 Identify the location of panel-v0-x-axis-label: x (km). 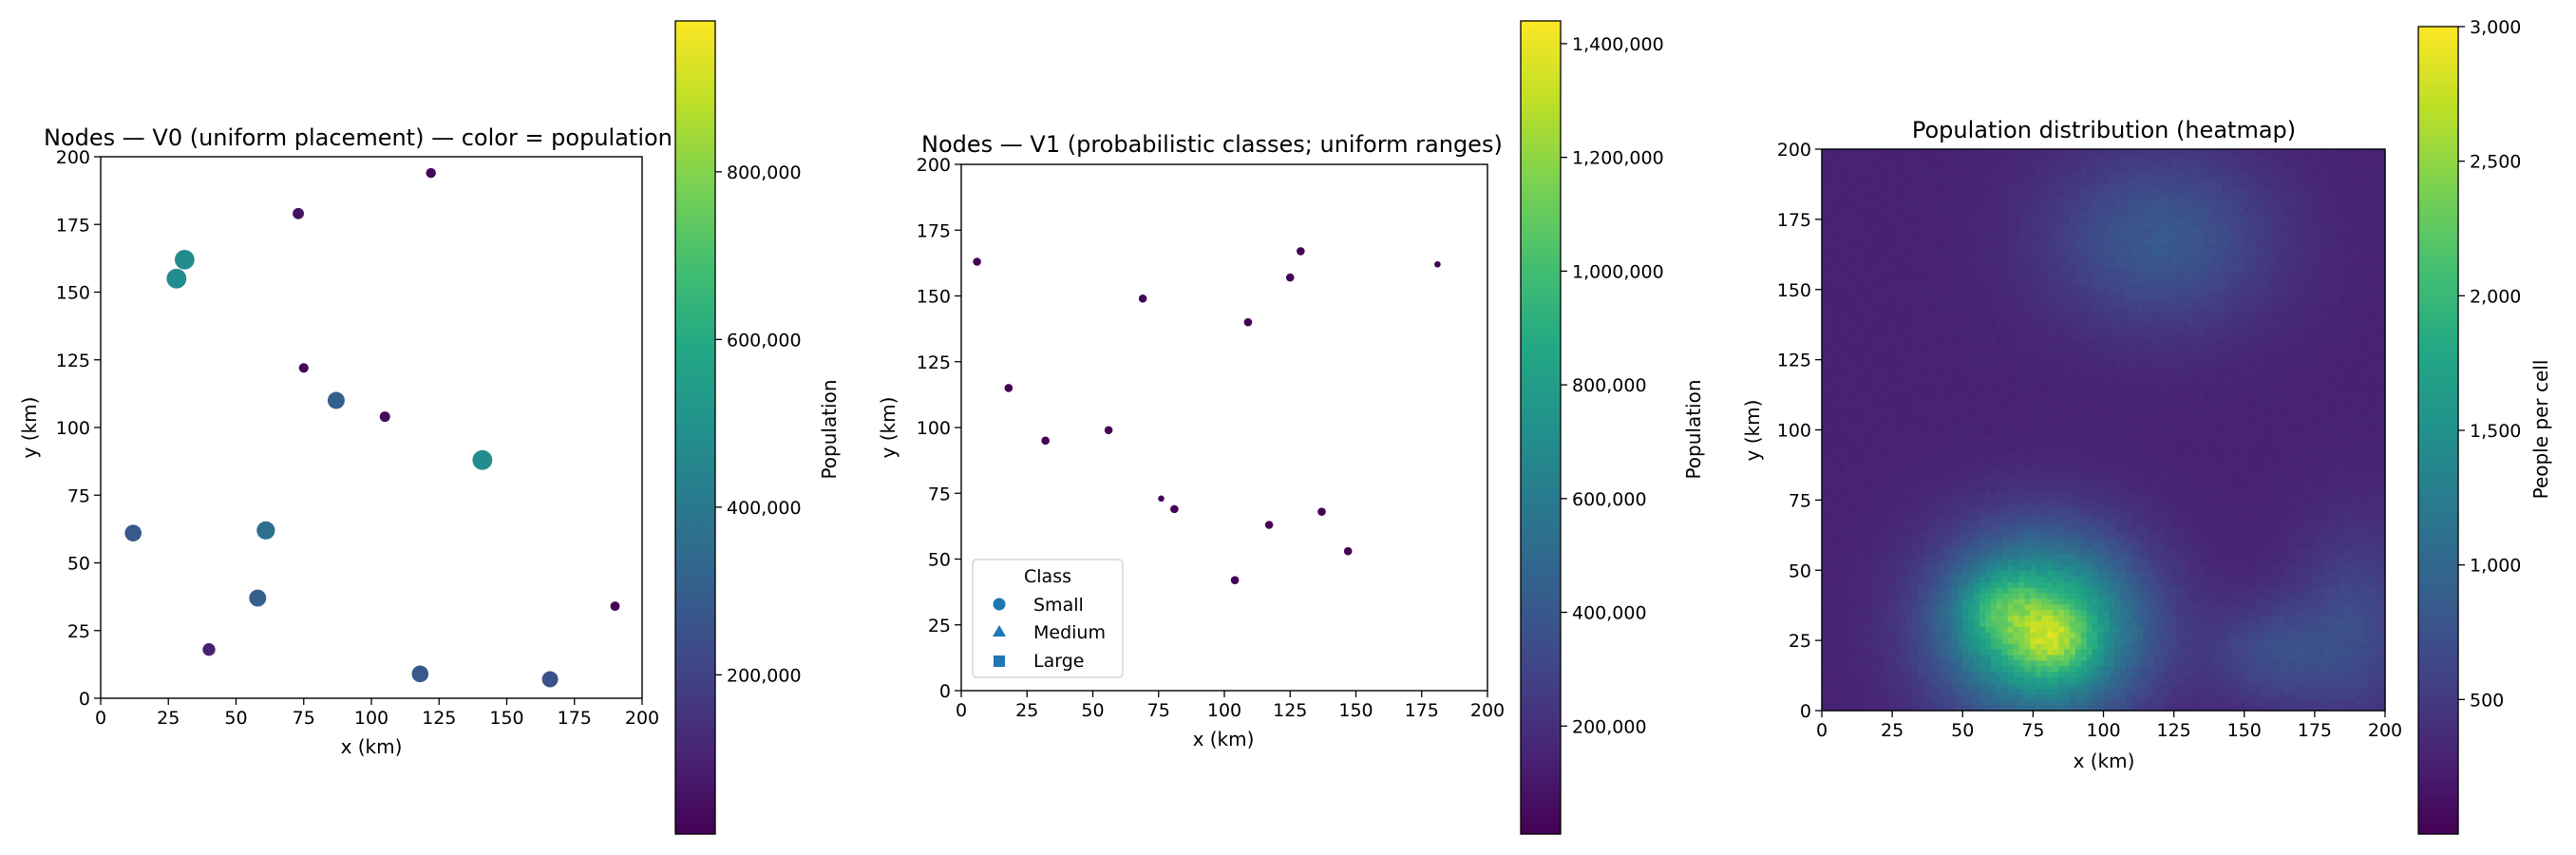
(372, 746).